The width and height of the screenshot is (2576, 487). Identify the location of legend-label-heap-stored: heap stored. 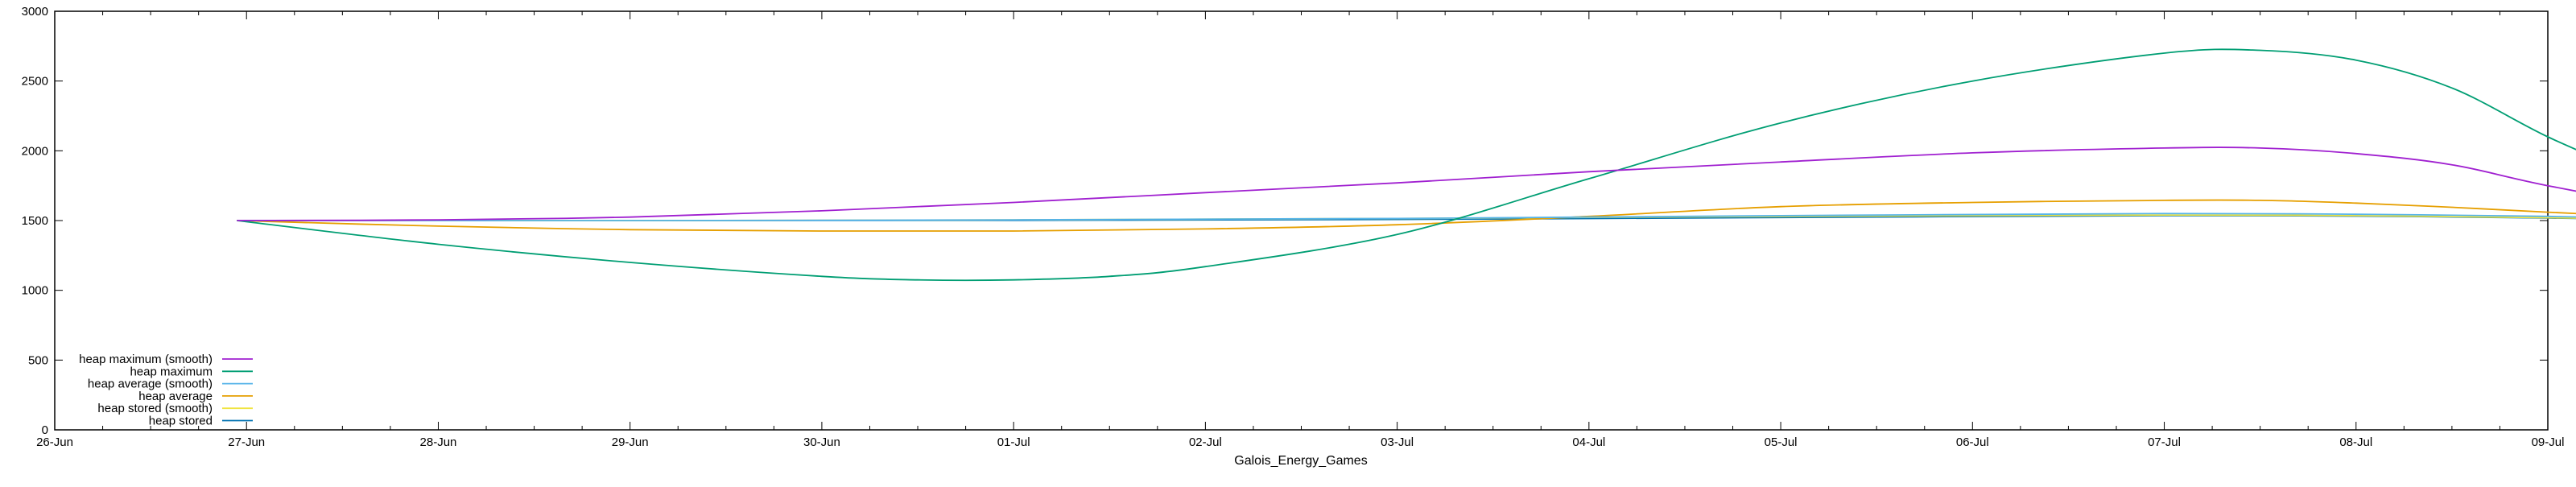
(181, 421).